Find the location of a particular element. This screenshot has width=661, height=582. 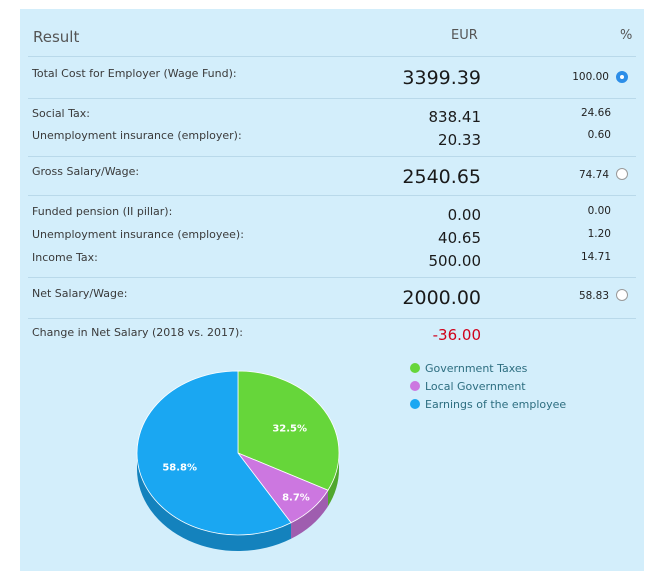

unemp-employer-pct: 0.60 is located at coordinates (599, 135).